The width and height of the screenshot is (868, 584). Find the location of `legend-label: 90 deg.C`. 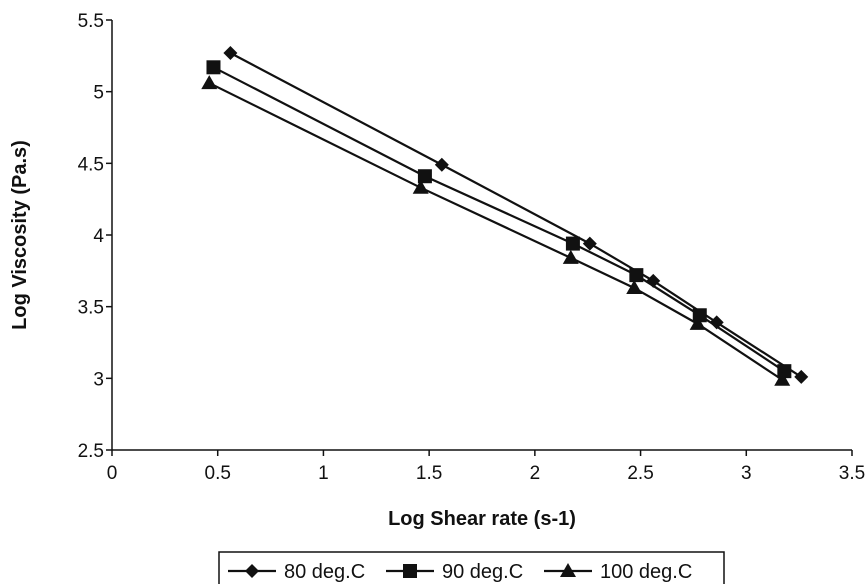

legend-label: 90 deg.C is located at coordinates (482, 572).